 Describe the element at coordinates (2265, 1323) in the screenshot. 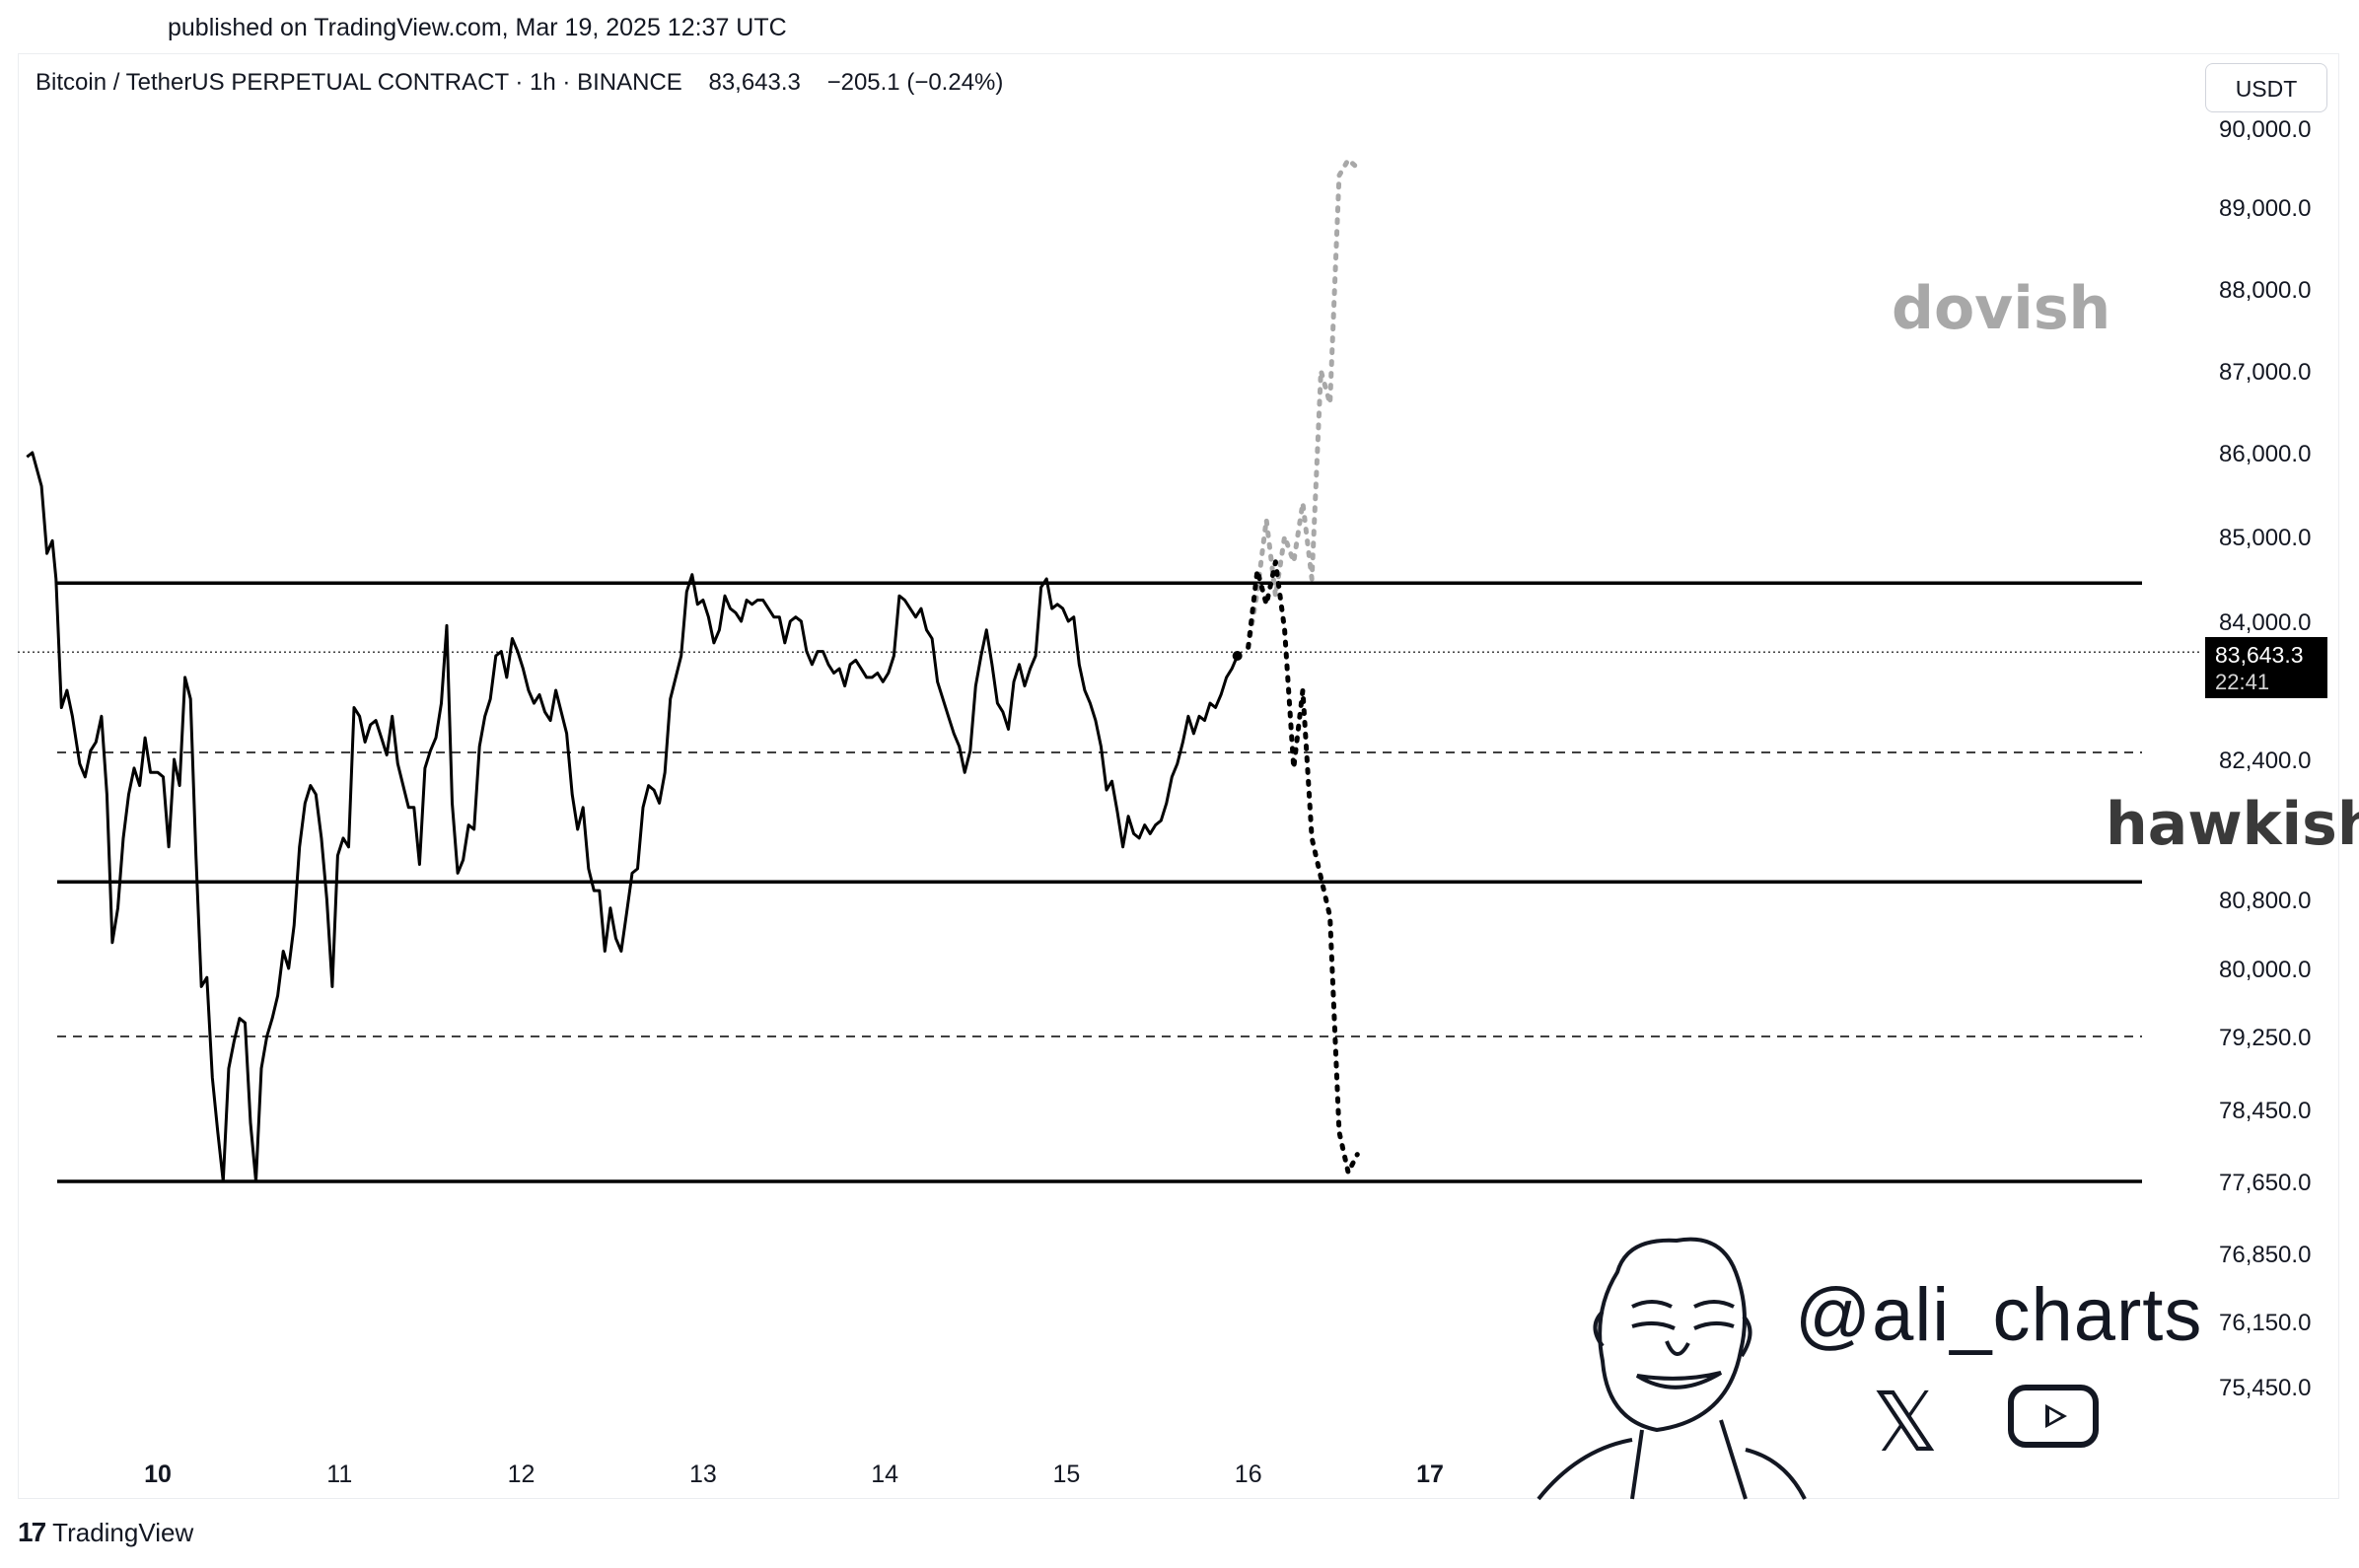

I see `y-tick-label: 76,150.0` at that location.